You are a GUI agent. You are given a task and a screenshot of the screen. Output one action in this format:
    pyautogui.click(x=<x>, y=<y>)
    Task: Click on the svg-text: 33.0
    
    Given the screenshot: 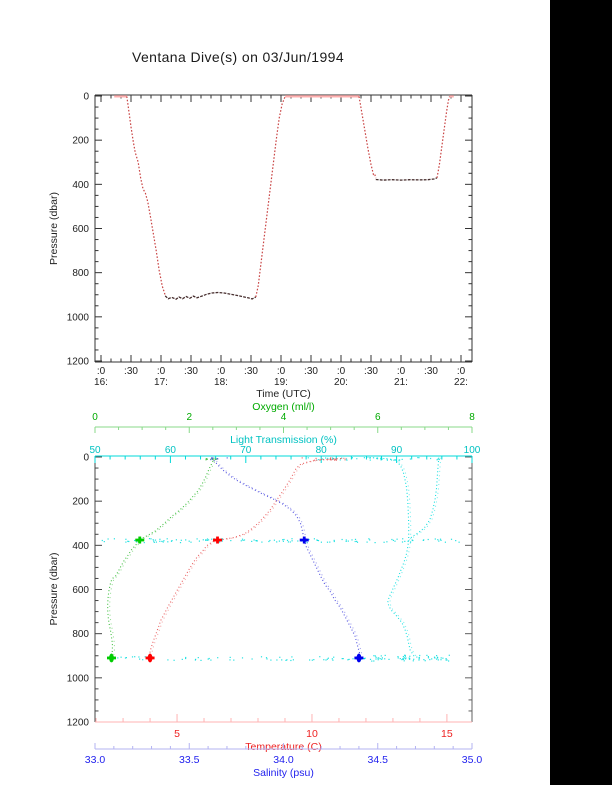 What is the action you would take?
    pyautogui.click(x=95, y=760)
    